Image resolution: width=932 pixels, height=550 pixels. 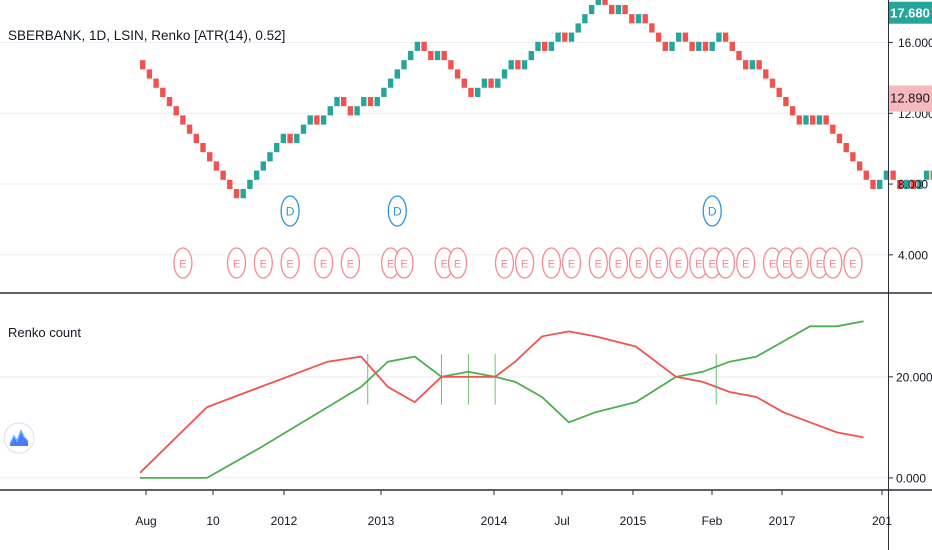 What do you see at coordinates (913, 255) in the screenshot?
I see `price-tick-label: 4.000` at bounding box center [913, 255].